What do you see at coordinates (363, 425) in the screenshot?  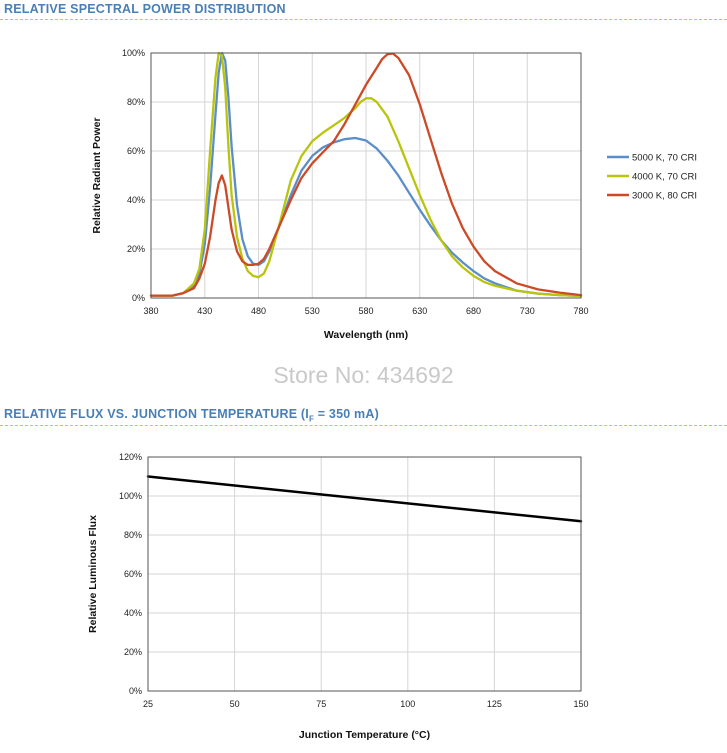 I see `section-divider-bottom` at bounding box center [363, 425].